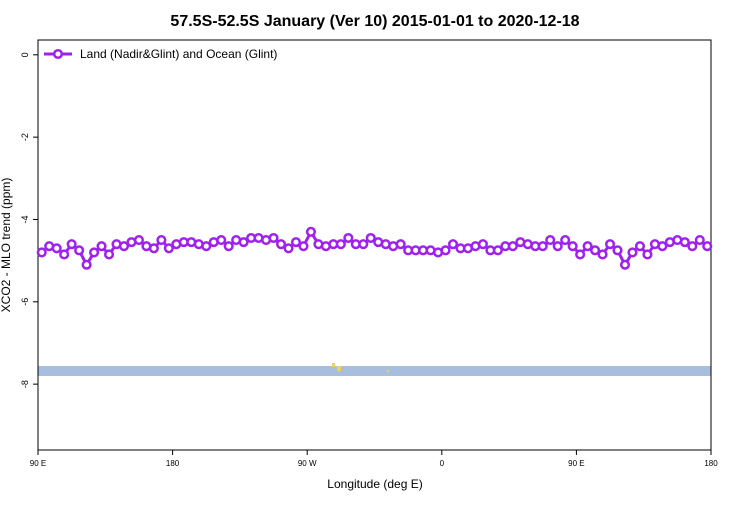 This screenshot has height=505, width=750. I want to click on legend-marker, so click(58, 54).